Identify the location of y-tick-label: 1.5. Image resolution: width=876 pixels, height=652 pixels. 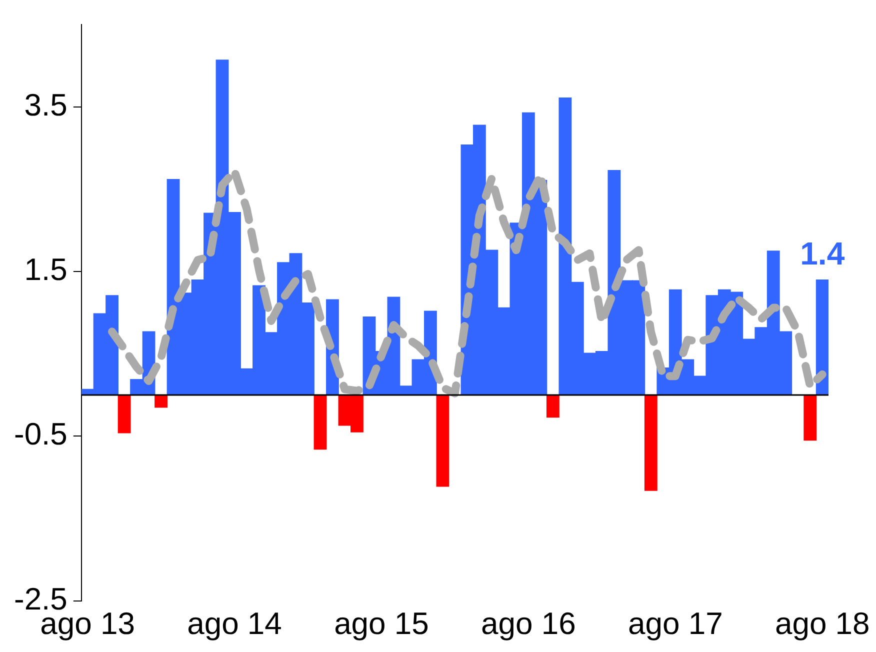
(46, 270).